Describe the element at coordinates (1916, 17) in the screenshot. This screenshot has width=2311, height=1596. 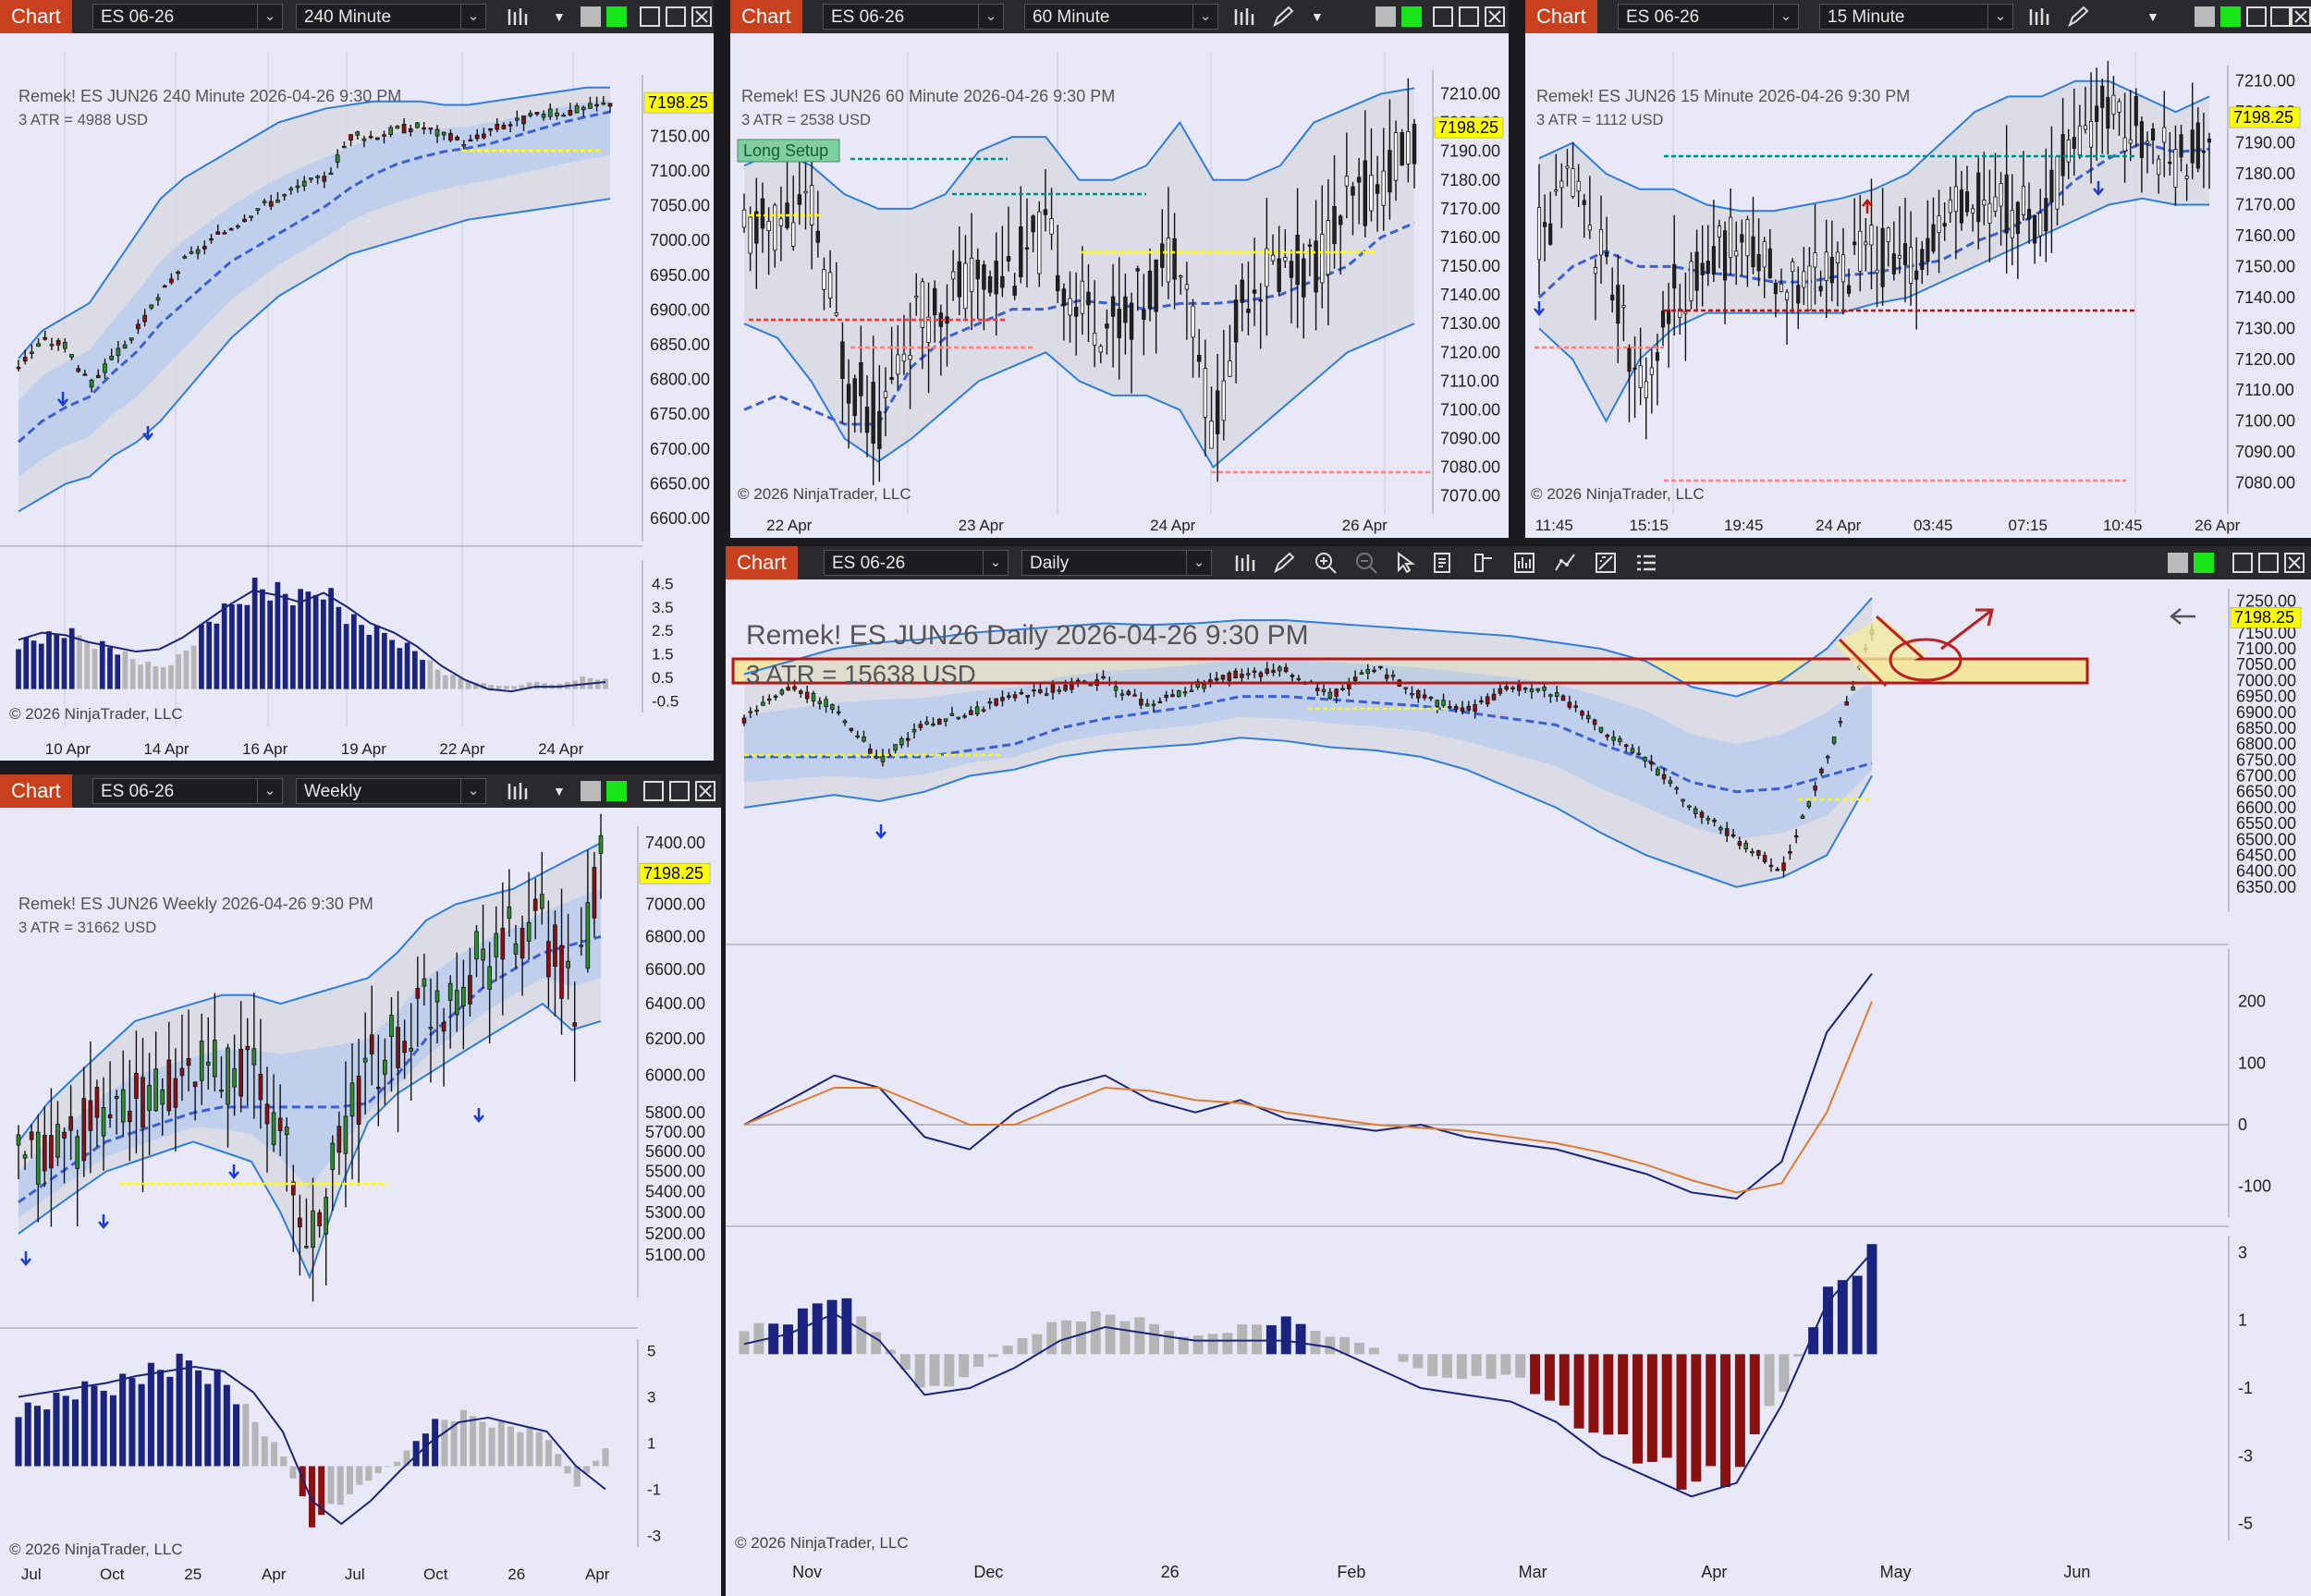
I see `interval-selector: 15 Minute ⌄` at that location.